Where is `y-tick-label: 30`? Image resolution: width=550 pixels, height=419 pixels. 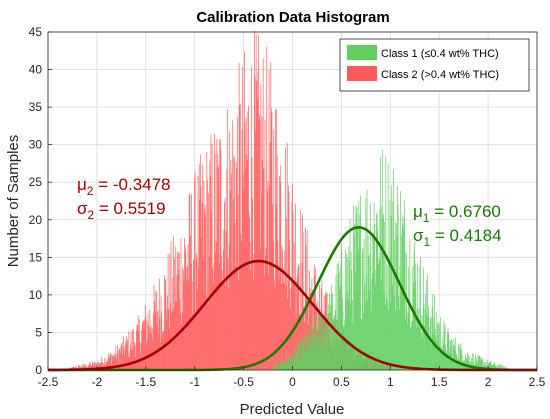 y-tick-label: 30 is located at coordinates (36, 145).